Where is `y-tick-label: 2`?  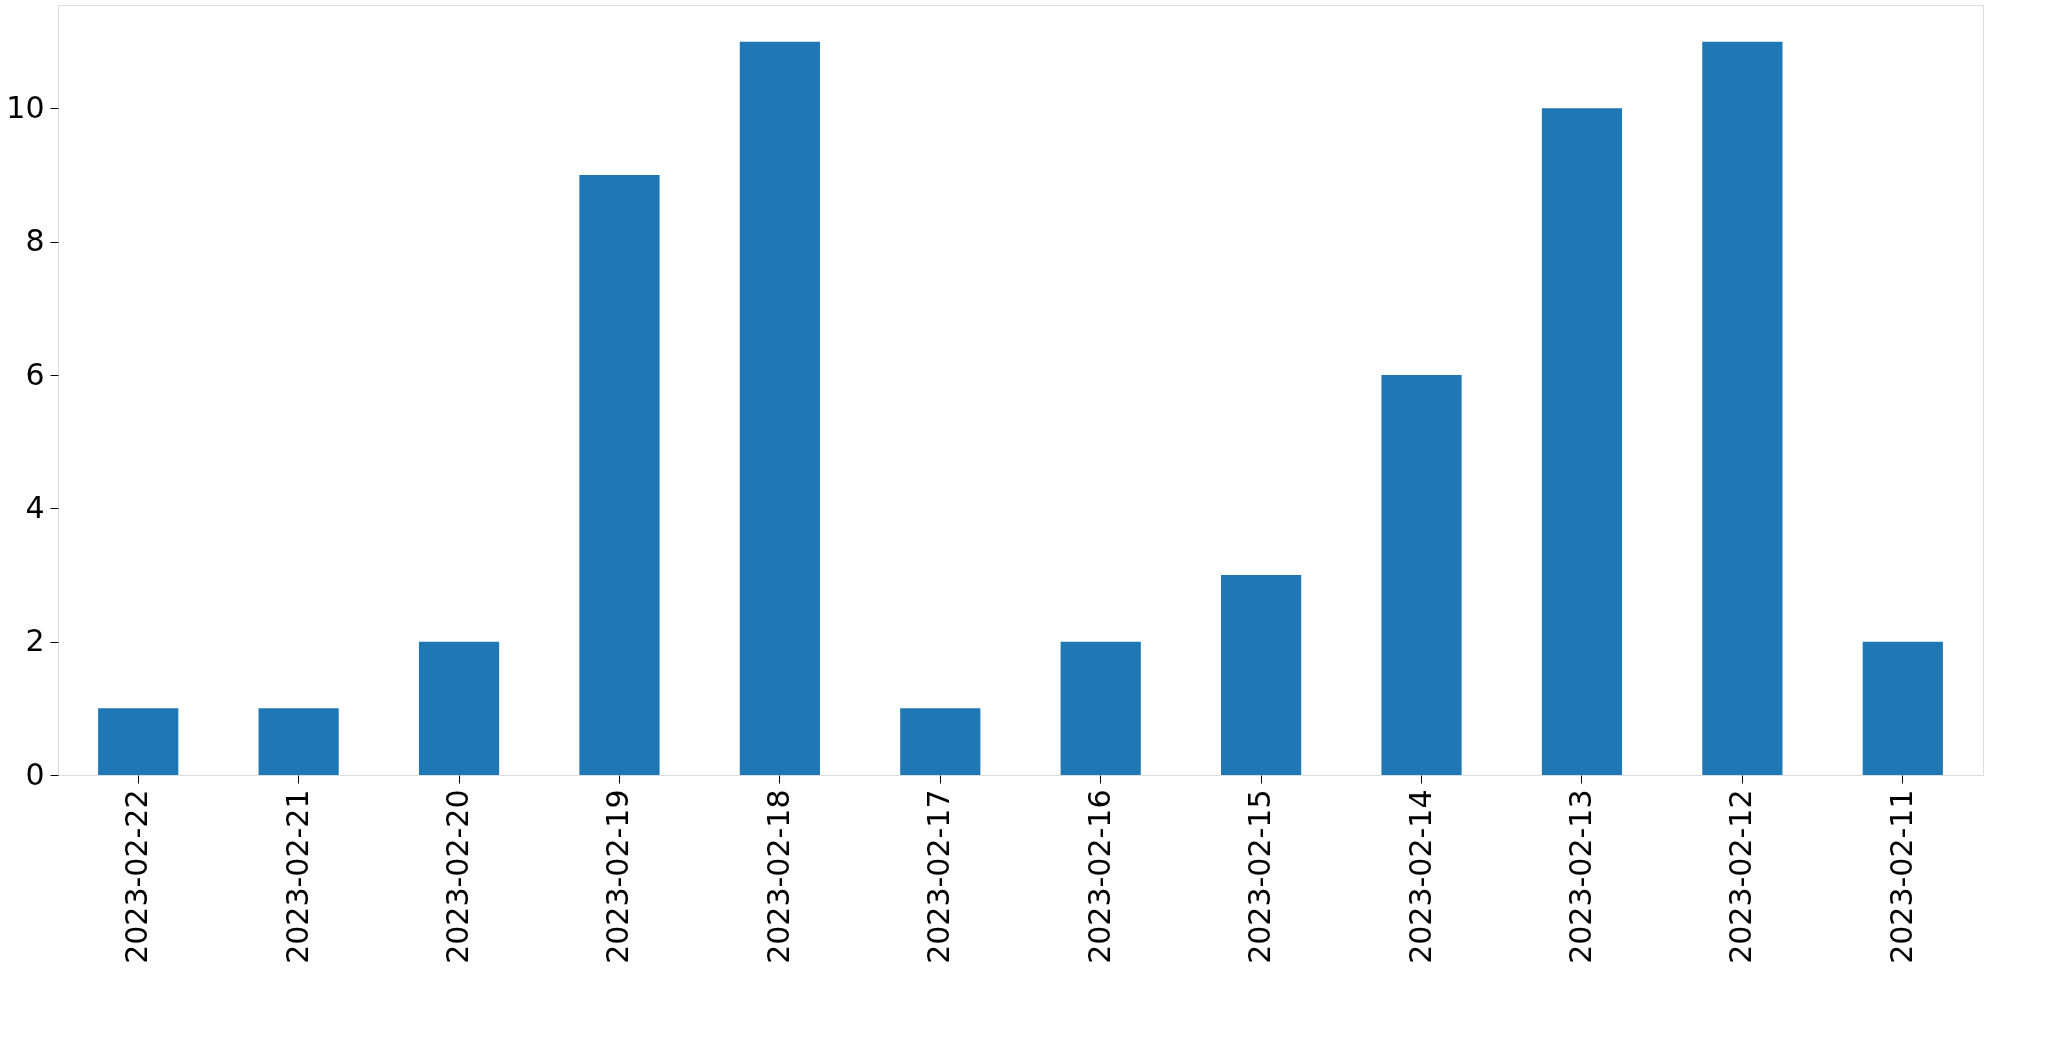
y-tick-label: 2 is located at coordinates (35, 641).